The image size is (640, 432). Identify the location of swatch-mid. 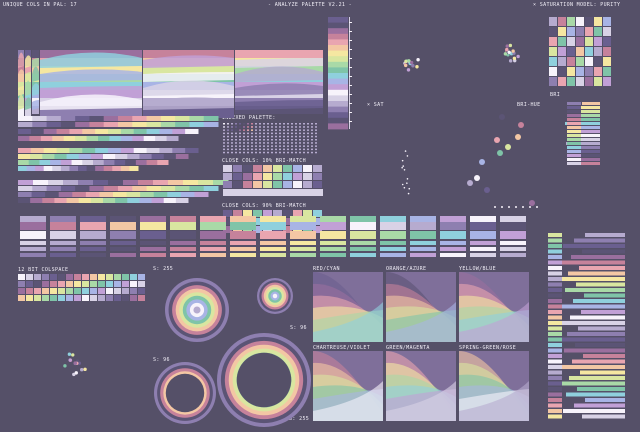
(363, 226).